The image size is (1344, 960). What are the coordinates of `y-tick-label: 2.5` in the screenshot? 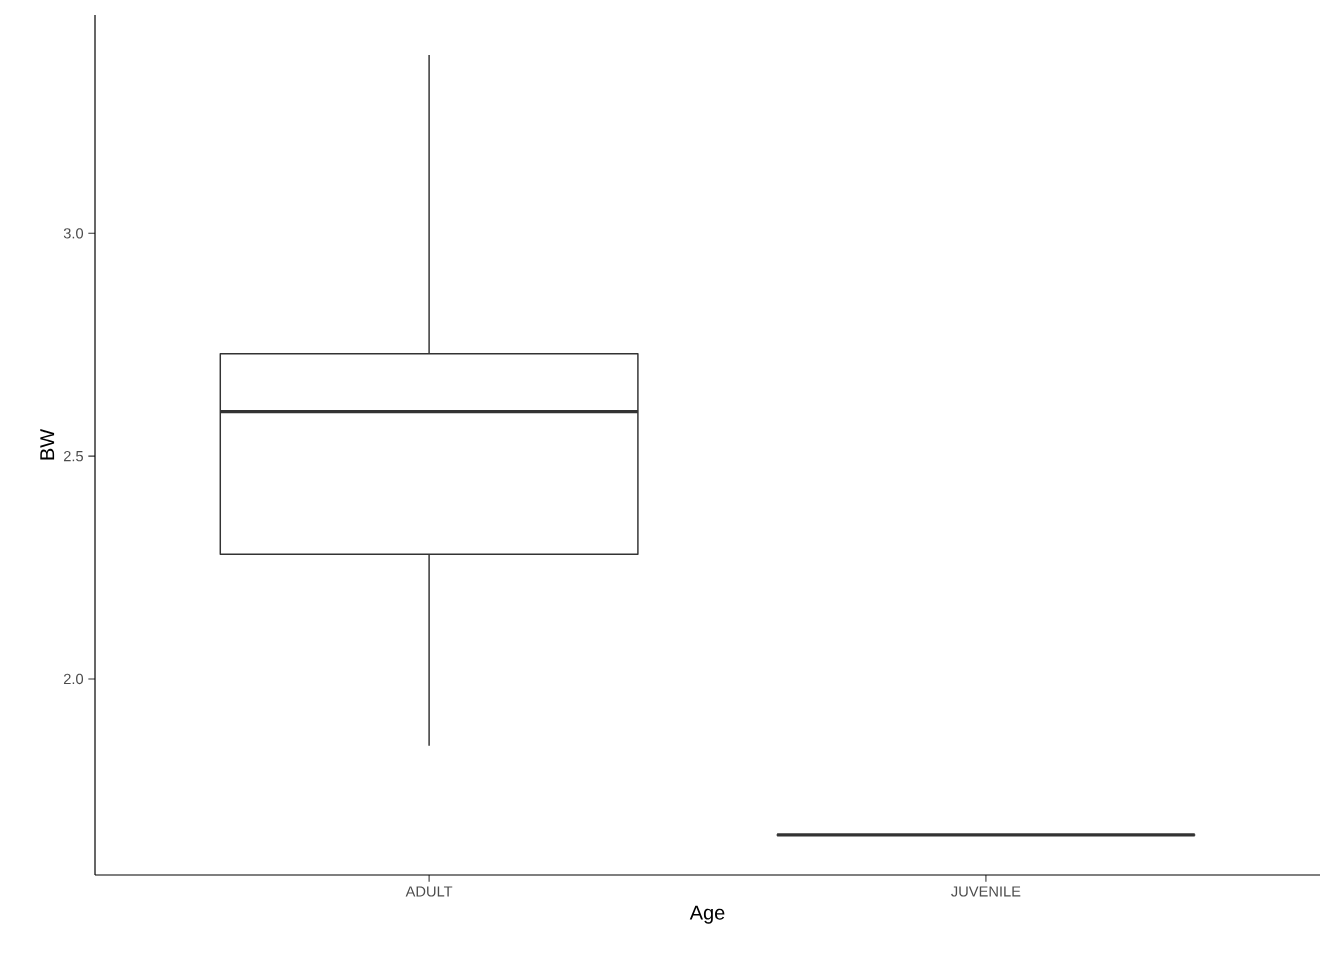 It's located at (73, 456).